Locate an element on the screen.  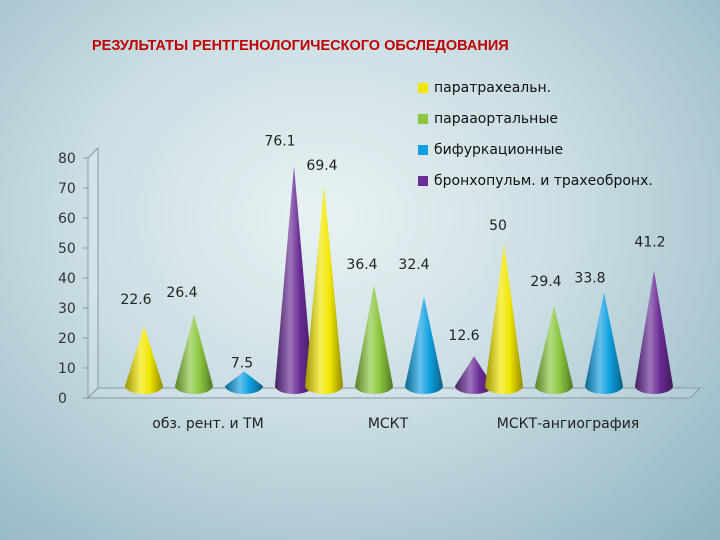
legend-label: паратрахеальн. is located at coordinates (493, 88).